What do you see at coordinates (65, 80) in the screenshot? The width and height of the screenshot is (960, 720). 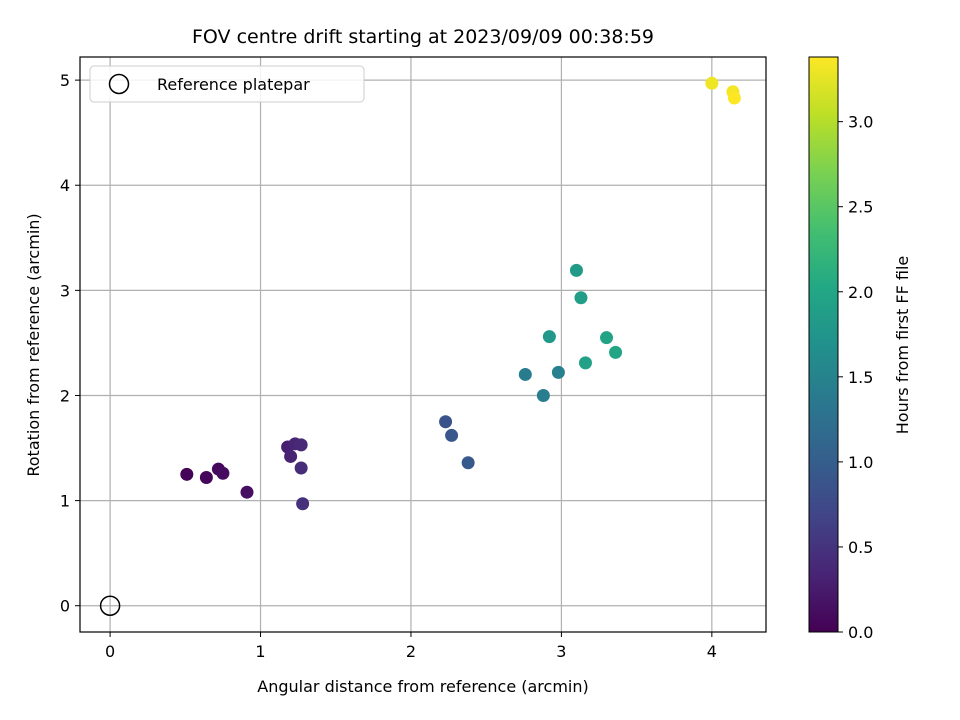 I see `y-tick-label: 5` at bounding box center [65, 80].